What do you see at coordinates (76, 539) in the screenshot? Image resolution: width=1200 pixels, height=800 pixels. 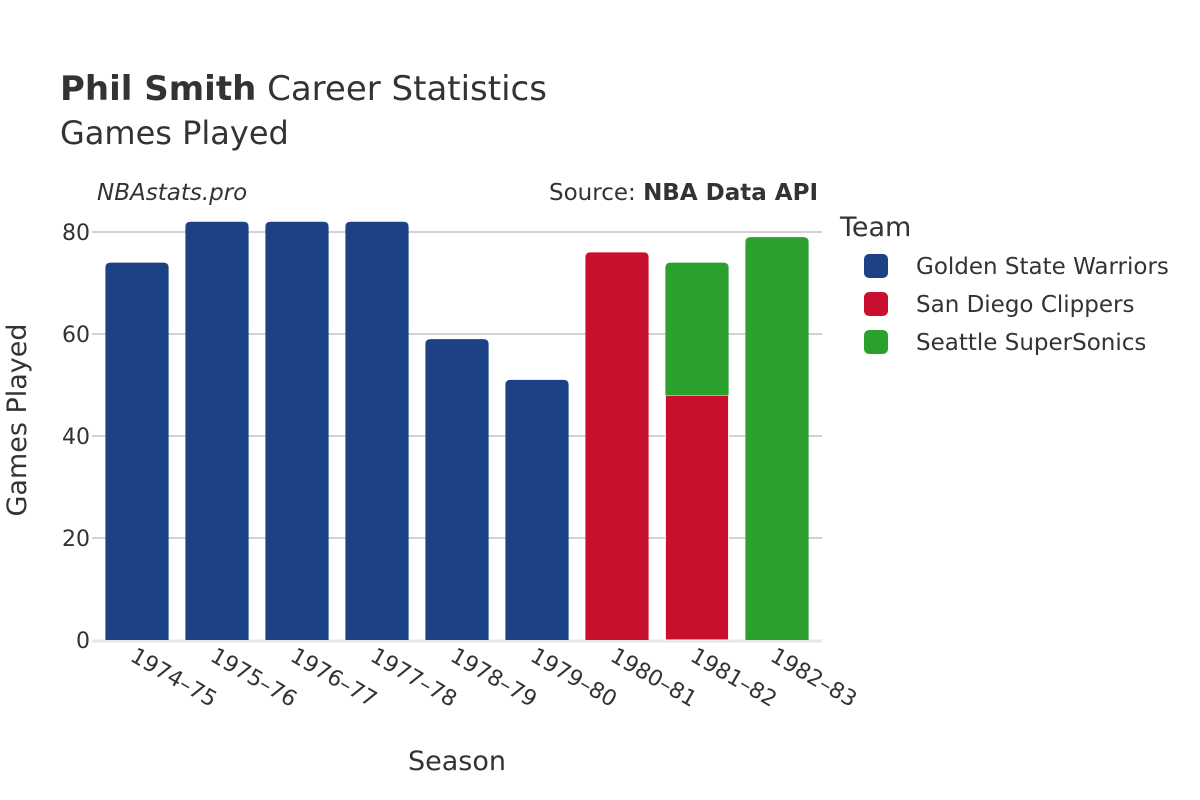 I see `y-tick-label: 20` at bounding box center [76, 539].